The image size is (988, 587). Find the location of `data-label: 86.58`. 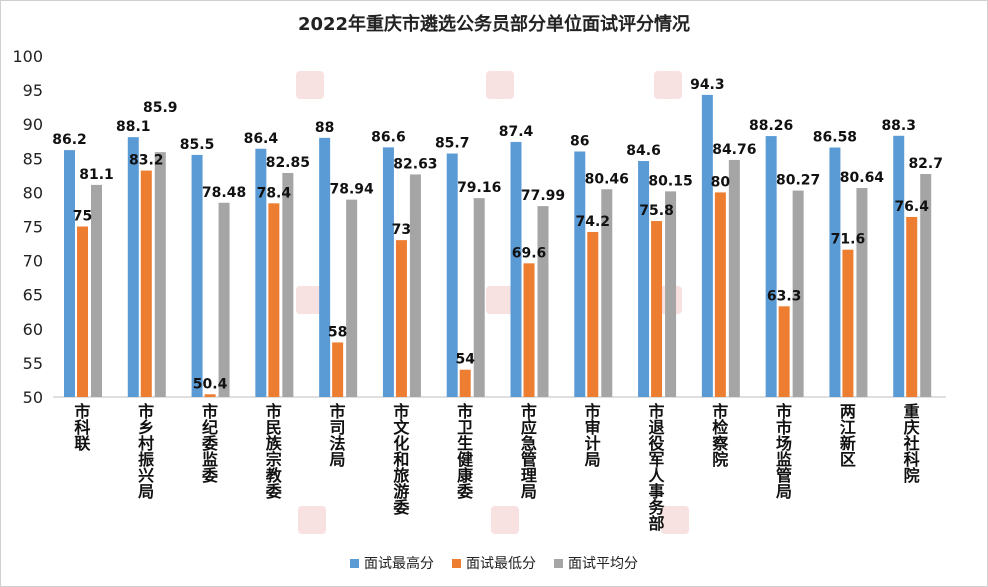

data-label: 86.58 is located at coordinates (835, 138).